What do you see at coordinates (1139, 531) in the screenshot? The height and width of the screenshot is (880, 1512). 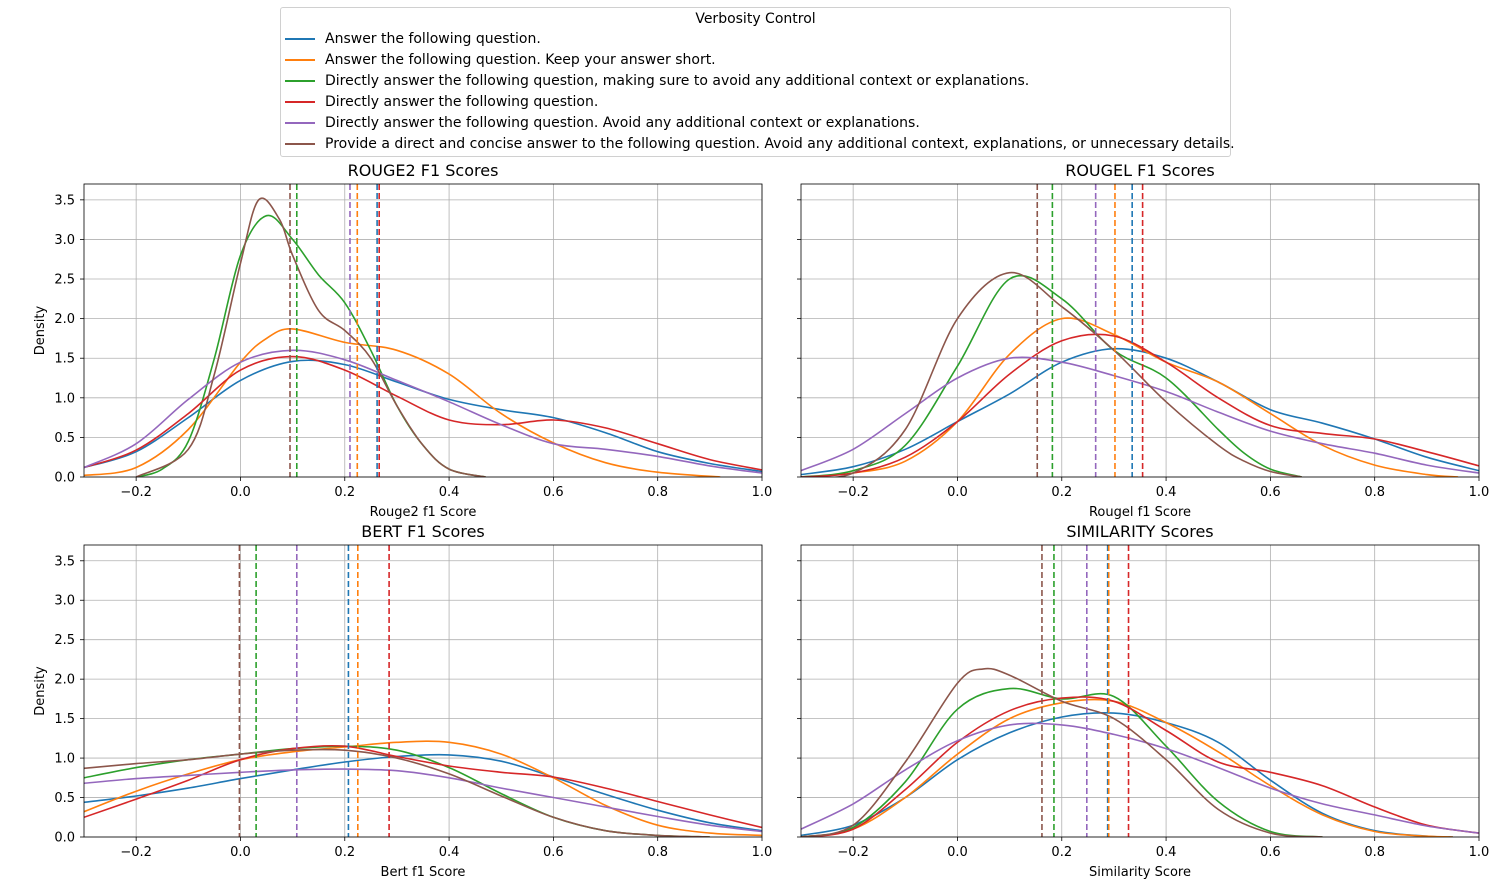 I see `chart-title: SIMILARITY Scores` at bounding box center [1139, 531].